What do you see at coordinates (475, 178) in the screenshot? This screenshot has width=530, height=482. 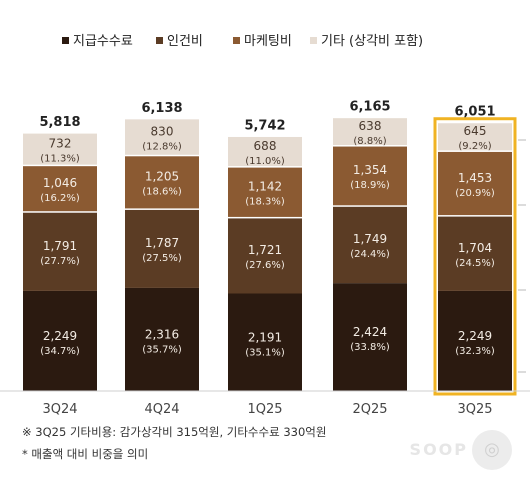 I see `value-label-3Q25-2: 1,453` at bounding box center [475, 178].